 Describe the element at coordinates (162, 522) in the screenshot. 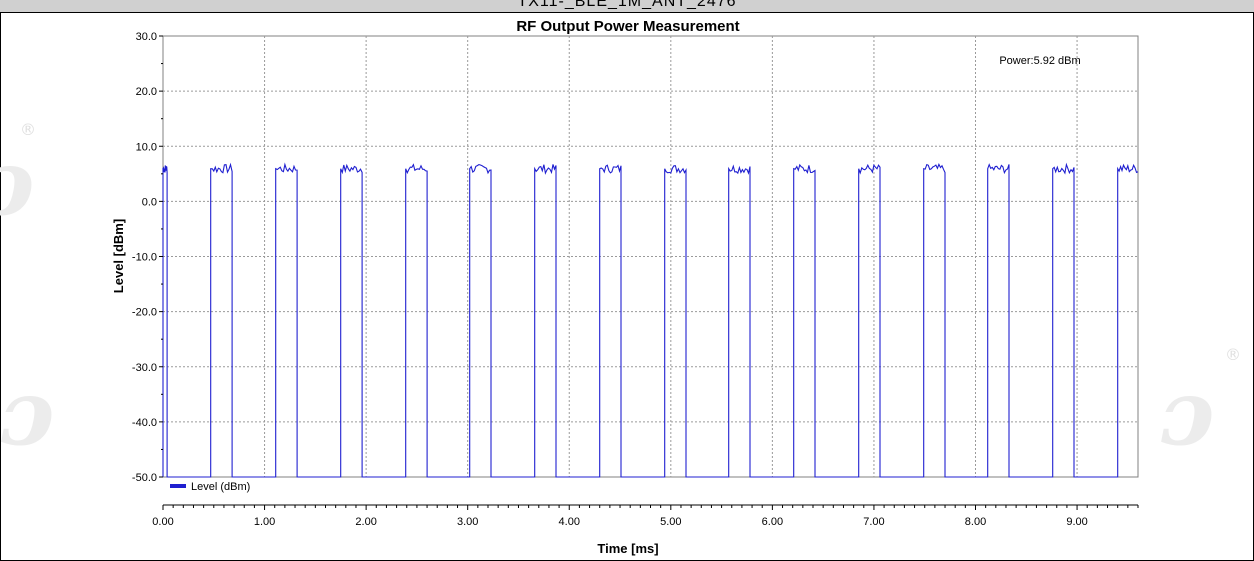

I see `x-tick-label: 0.00` at that location.